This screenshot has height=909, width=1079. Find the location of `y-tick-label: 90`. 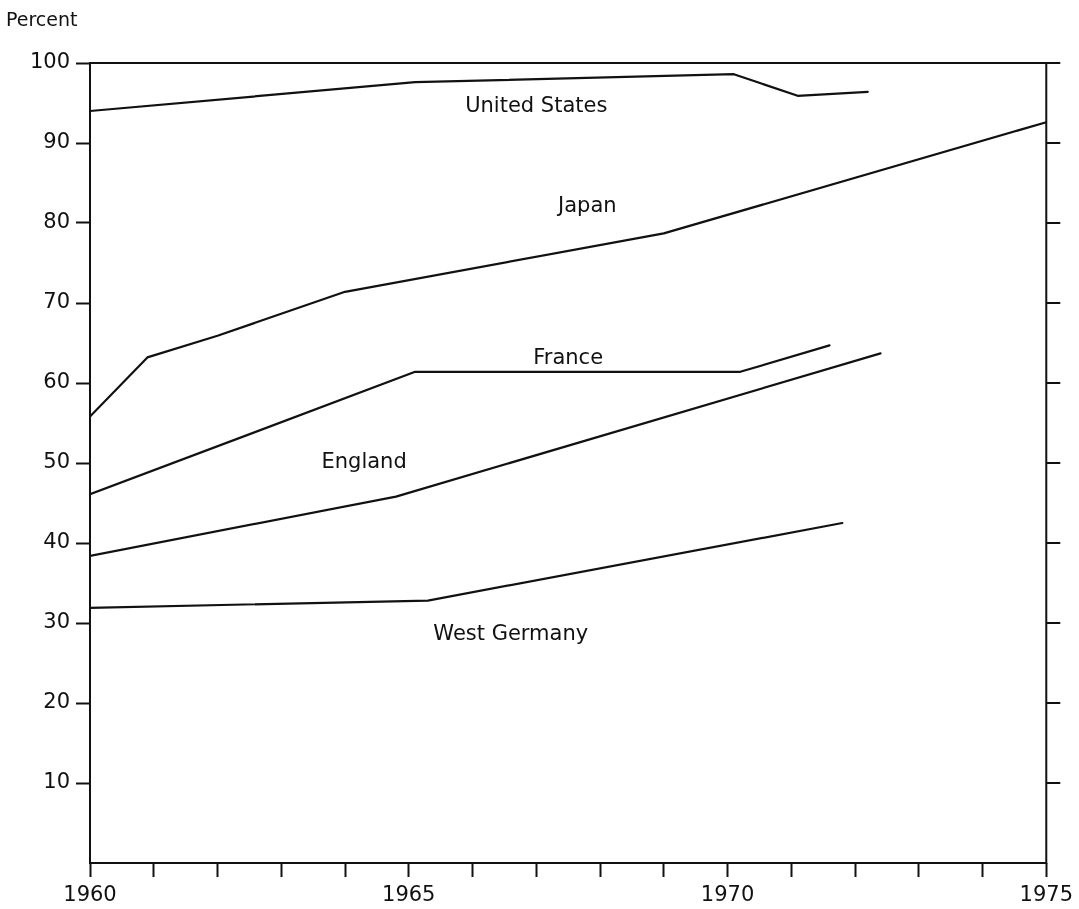

y-tick-label: 90 is located at coordinates (56, 141).